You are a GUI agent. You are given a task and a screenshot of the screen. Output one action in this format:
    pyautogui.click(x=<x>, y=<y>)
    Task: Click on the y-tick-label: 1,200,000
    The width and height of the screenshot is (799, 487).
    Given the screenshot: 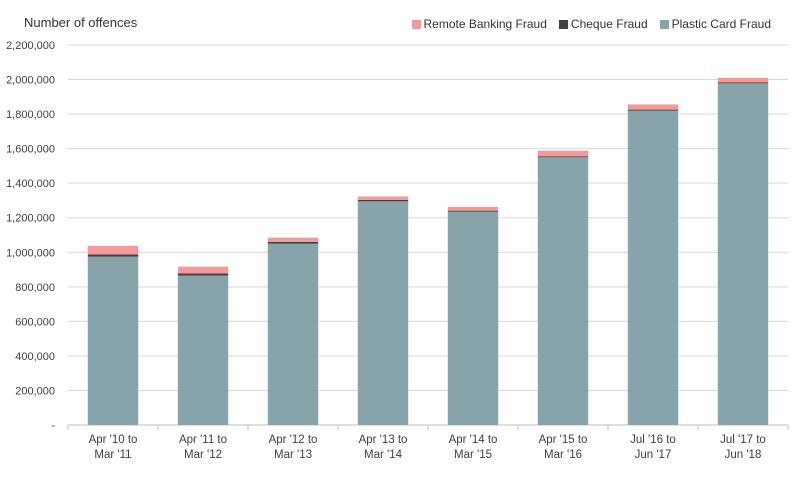 What is the action you would take?
    pyautogui.click(x=30, y=219)
    